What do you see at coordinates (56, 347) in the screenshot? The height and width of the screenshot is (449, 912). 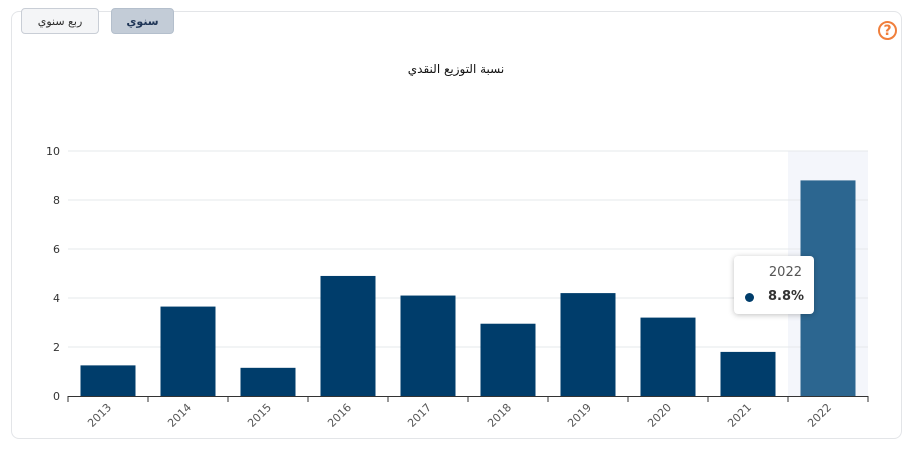 I see `y-tick-label: 2` at bounding box center [56, 347].